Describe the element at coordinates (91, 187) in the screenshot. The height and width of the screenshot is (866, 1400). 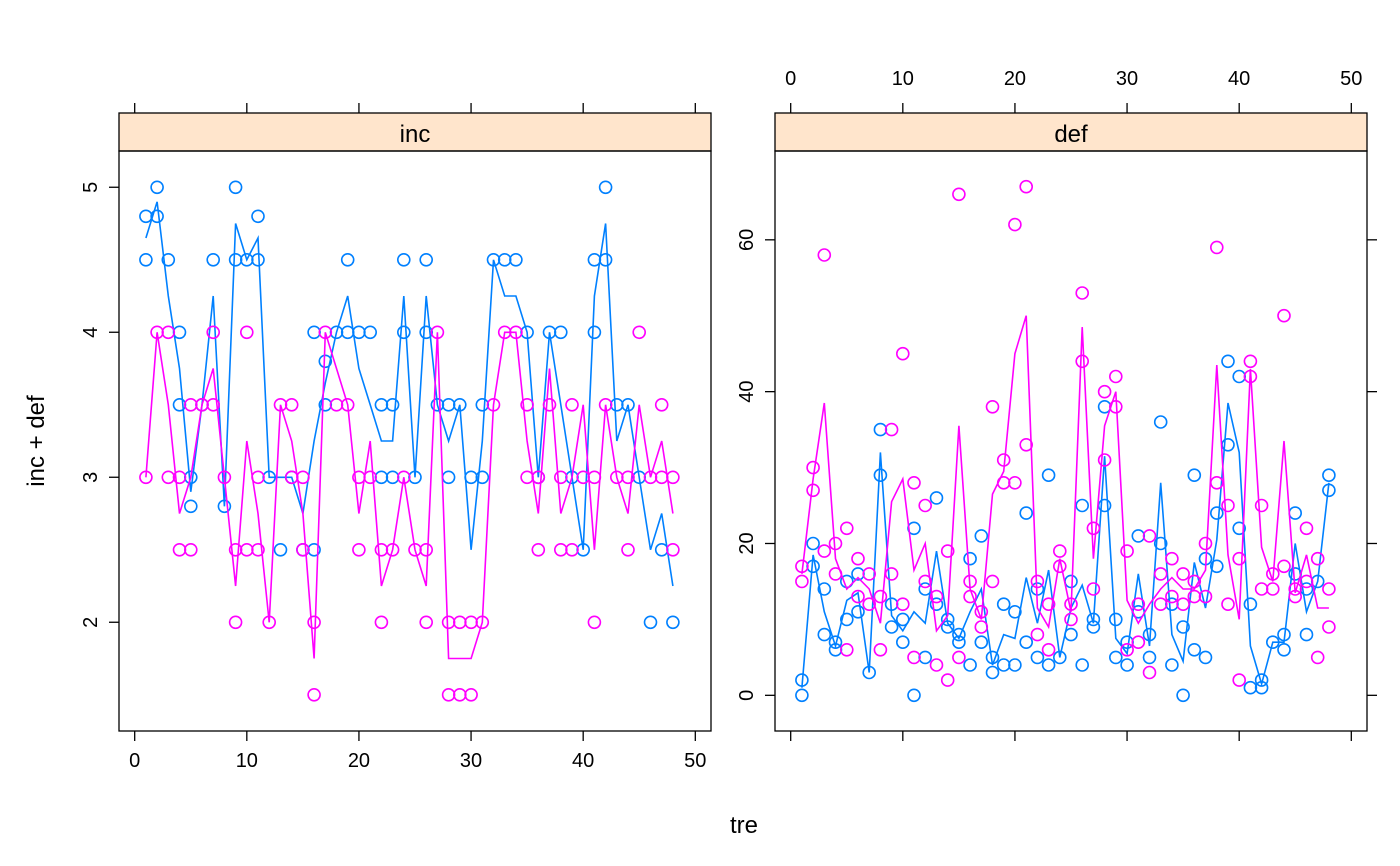
I see `y-tick-label-0-3: 5` at that location.